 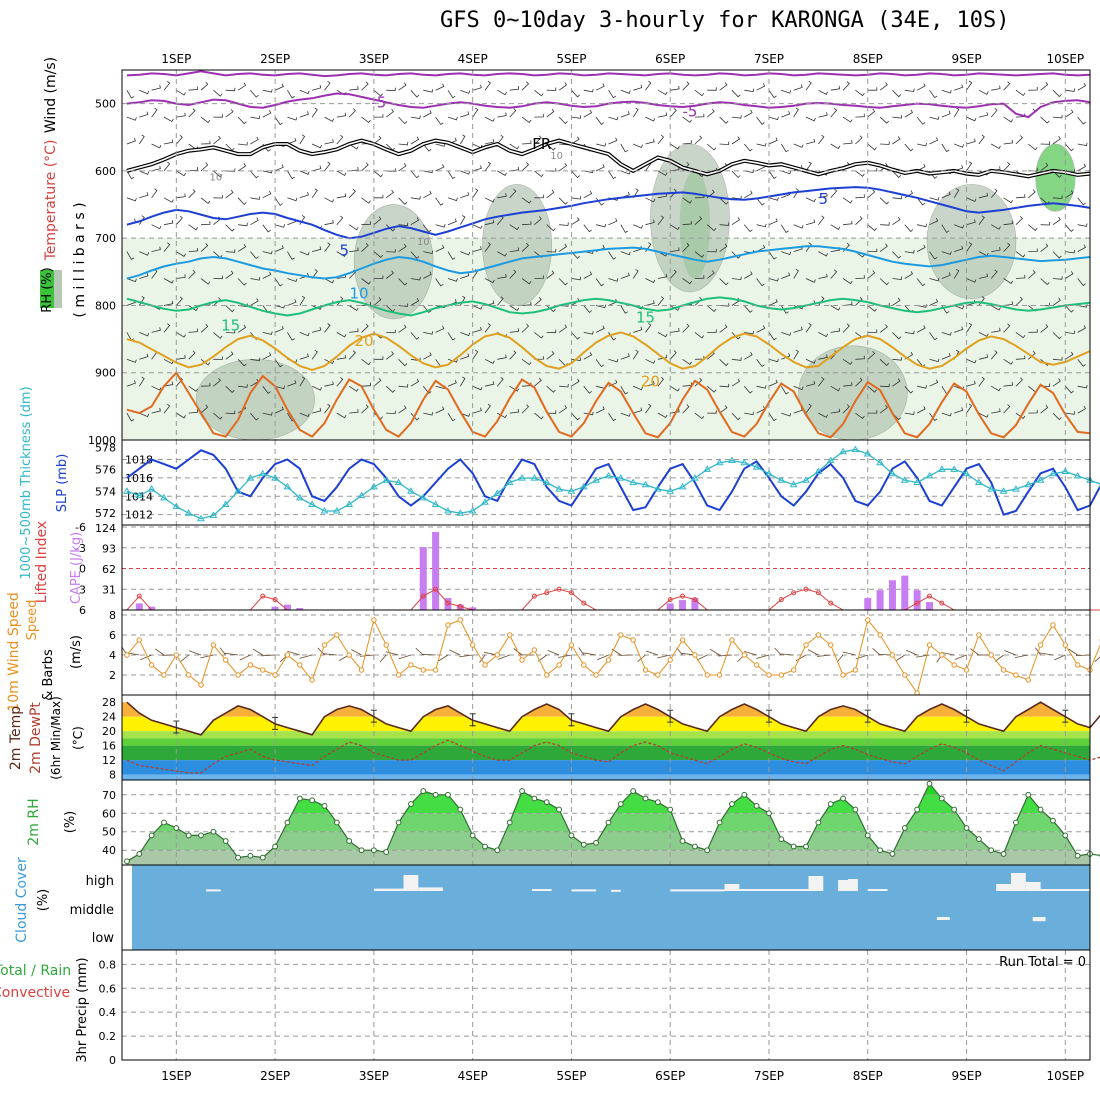 I want to click on y-tick-label: 0.6, so click(x=108, y=988).